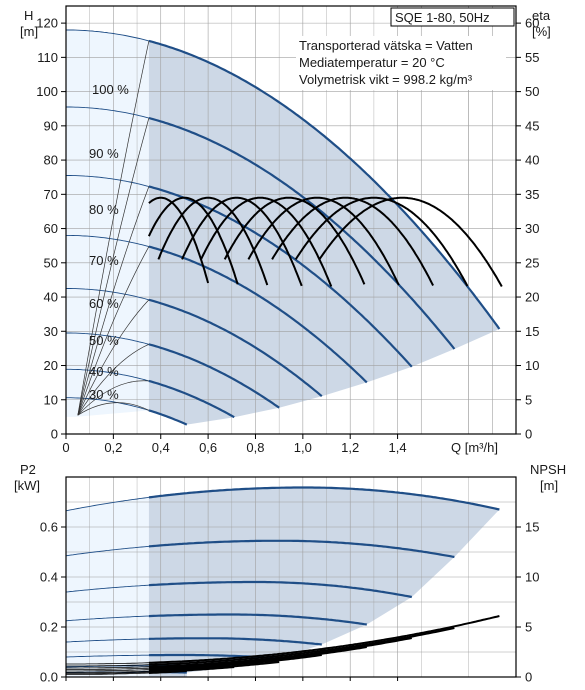 The width and height of the screenshot is (585, 690). Describe the element at coordinates (104, 153) in the screenshot. I see `speed-label: 90 %` at that location.